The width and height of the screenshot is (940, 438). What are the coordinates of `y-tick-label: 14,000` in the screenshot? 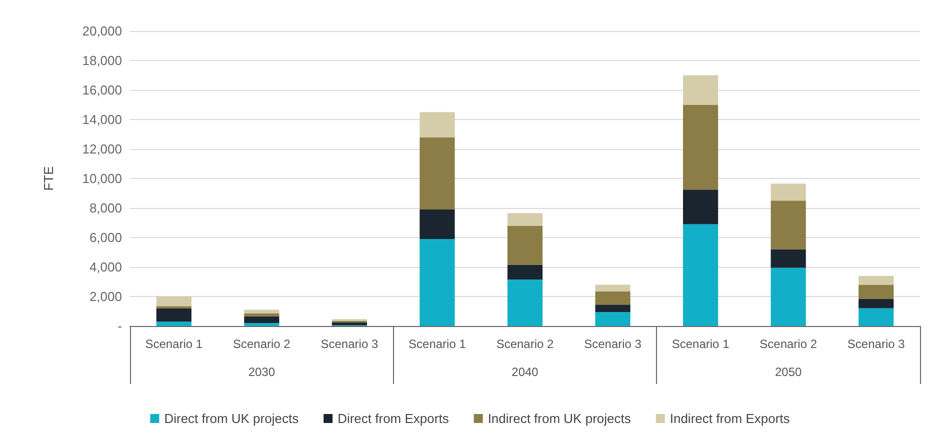 It's located at (102, 119).